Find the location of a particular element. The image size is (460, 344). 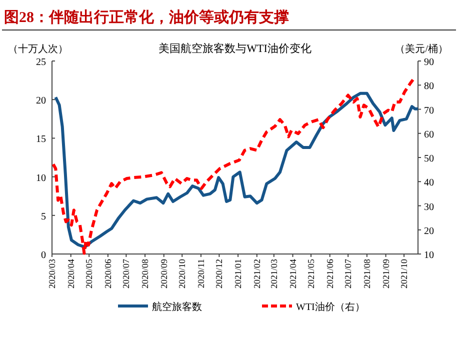

y2-tick-label: 90 is located at coordinates (429, 62).